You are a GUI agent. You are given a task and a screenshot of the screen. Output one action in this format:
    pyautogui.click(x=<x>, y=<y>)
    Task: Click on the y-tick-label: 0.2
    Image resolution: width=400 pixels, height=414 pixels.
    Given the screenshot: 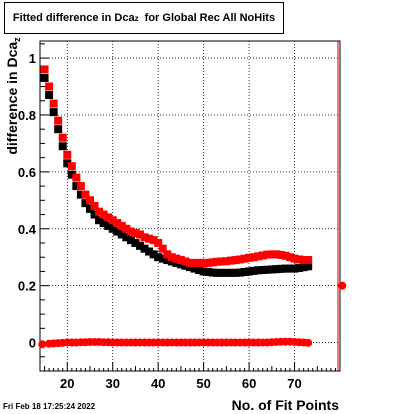 What is the action you would take?
    pyautogui.click(x=27, y=286)
    